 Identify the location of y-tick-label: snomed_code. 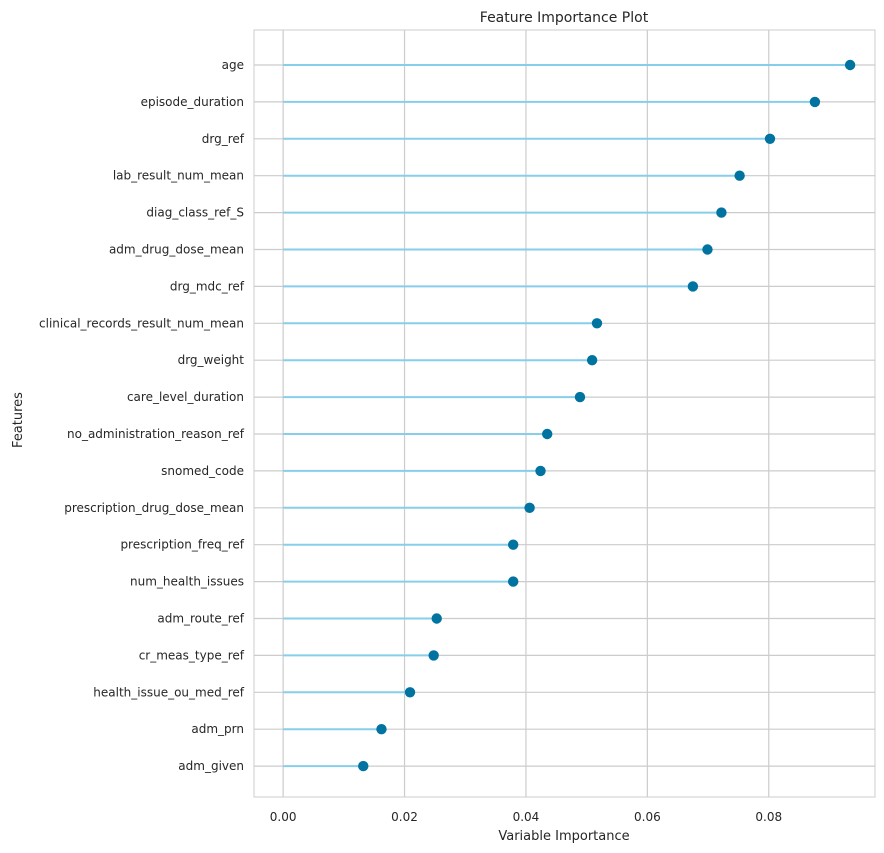
(202, 471).